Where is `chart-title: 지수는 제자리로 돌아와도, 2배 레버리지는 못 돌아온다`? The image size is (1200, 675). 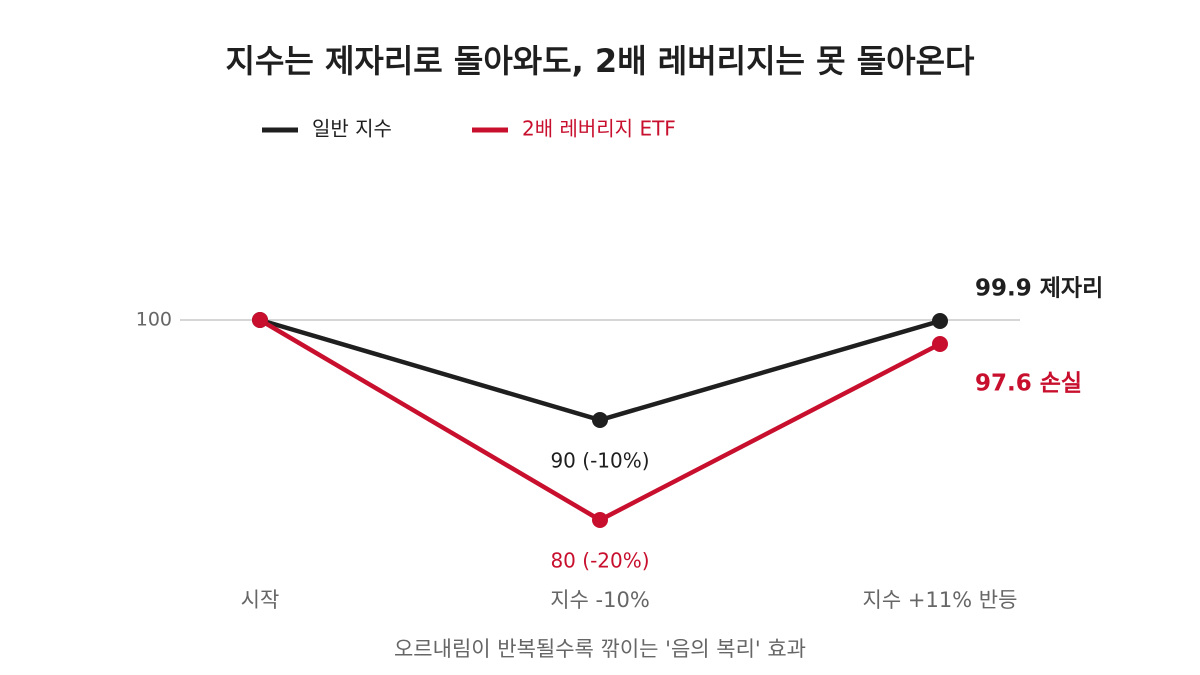
chart-title: 지수는 제자리로 돌아와도, 2배 레버리지는 못 돌아온다 is located at coordinates (601, 61).